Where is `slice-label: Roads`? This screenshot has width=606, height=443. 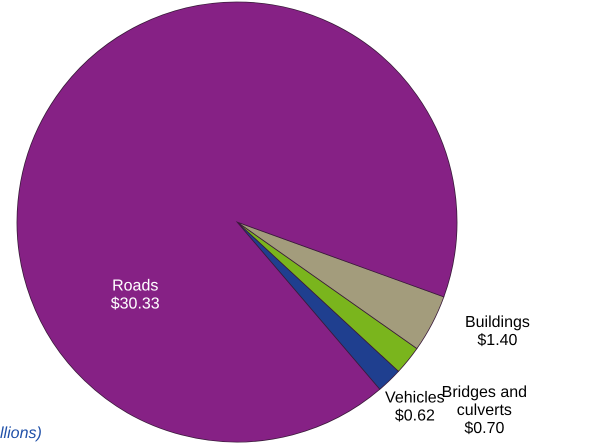
slice-label: Roads is located at coordinates (135, 286).